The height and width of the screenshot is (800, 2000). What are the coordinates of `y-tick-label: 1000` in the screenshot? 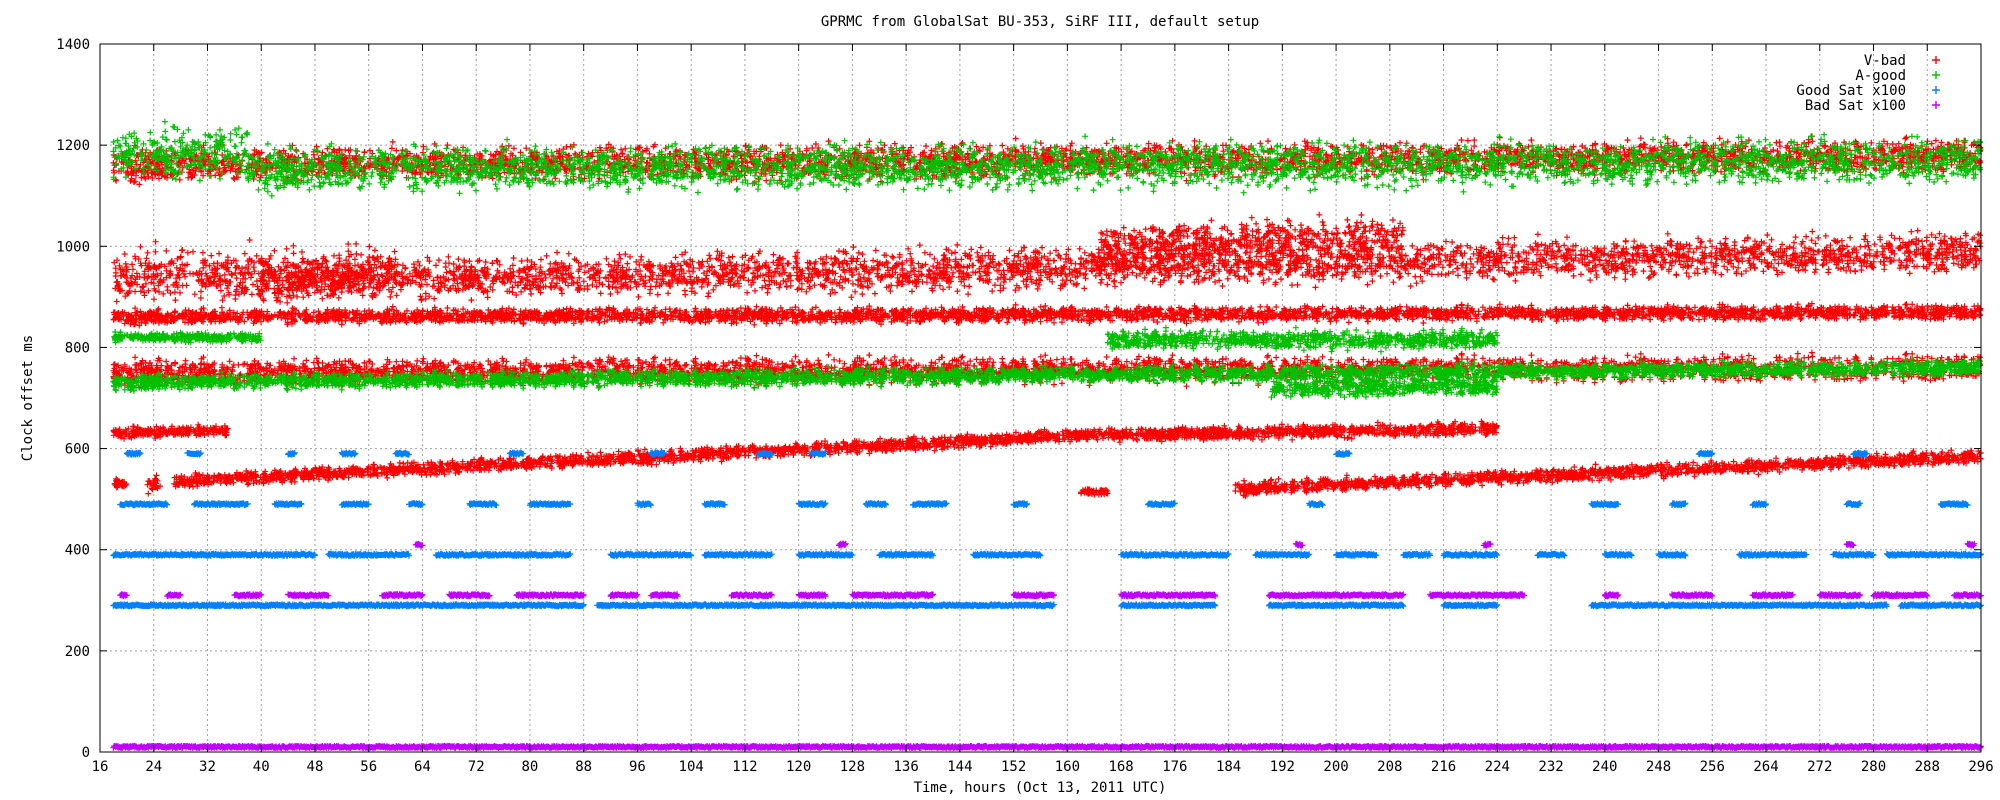 It's located at (73, 247).